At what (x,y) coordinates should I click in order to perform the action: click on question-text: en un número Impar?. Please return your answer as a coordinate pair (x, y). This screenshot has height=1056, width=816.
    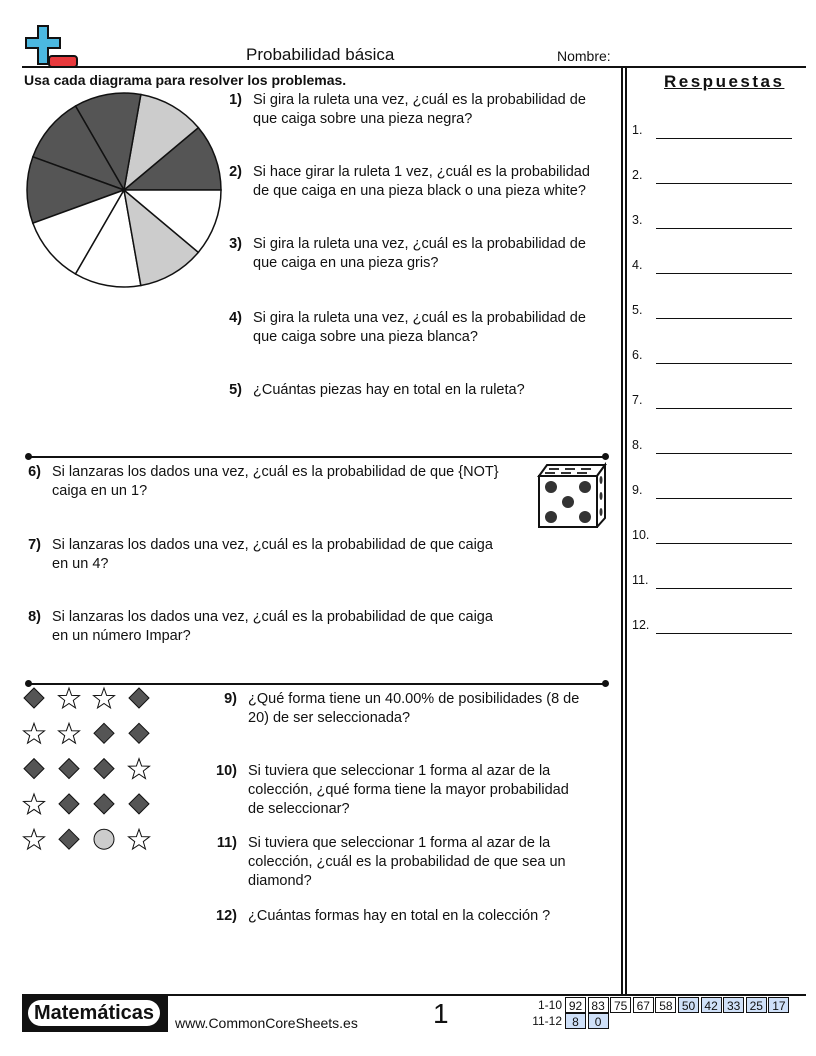
    Looking at the image, I should click on (121, 636).